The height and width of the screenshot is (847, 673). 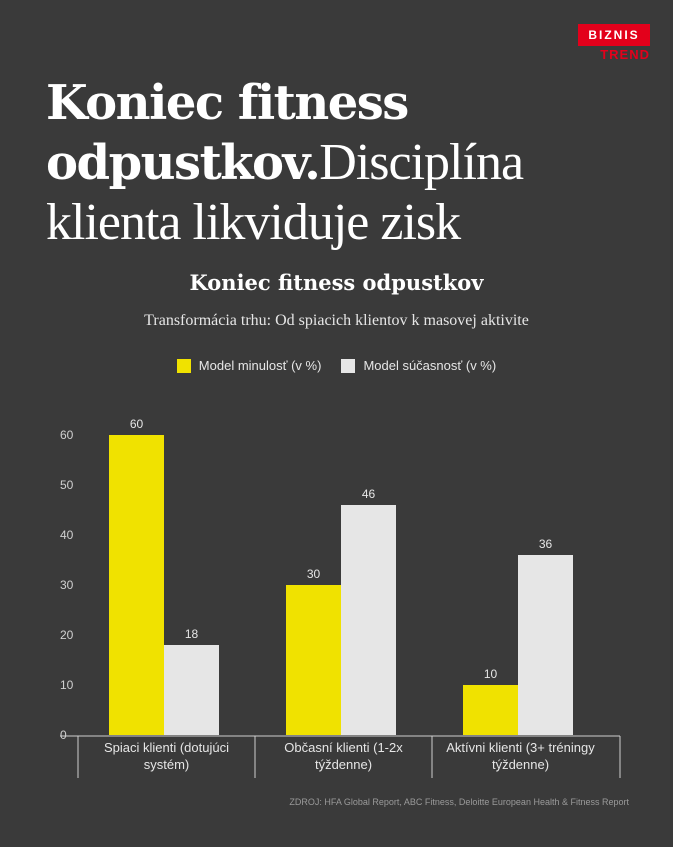 I want to click on x-tick-label: Občasní klienti (1-2x, so click(x=343, y=747).